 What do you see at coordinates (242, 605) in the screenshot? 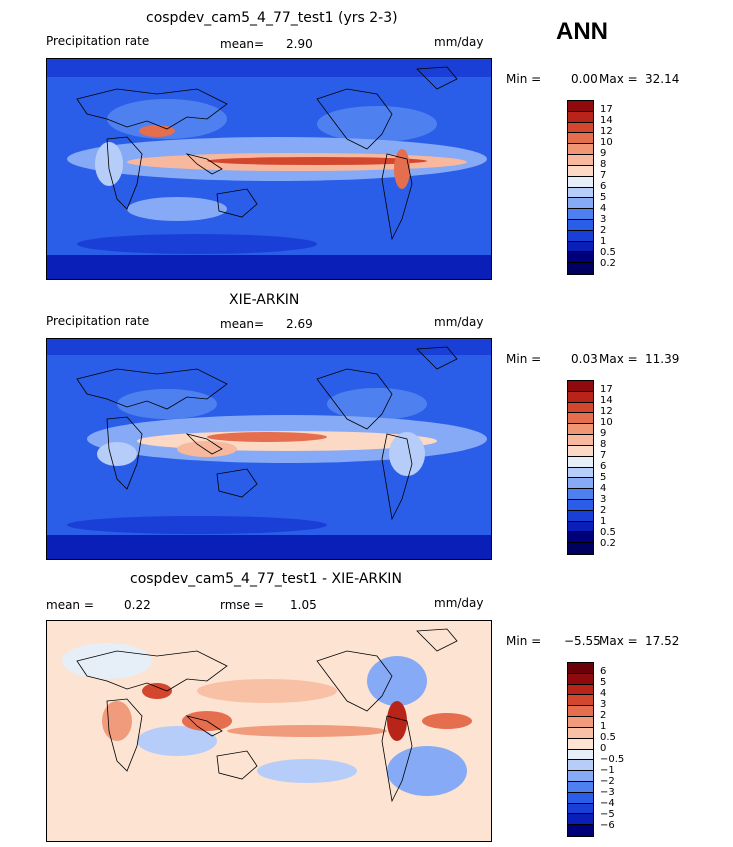
I see `panel-3-rmse-label: rmse =` at bounding box center [242, 605].